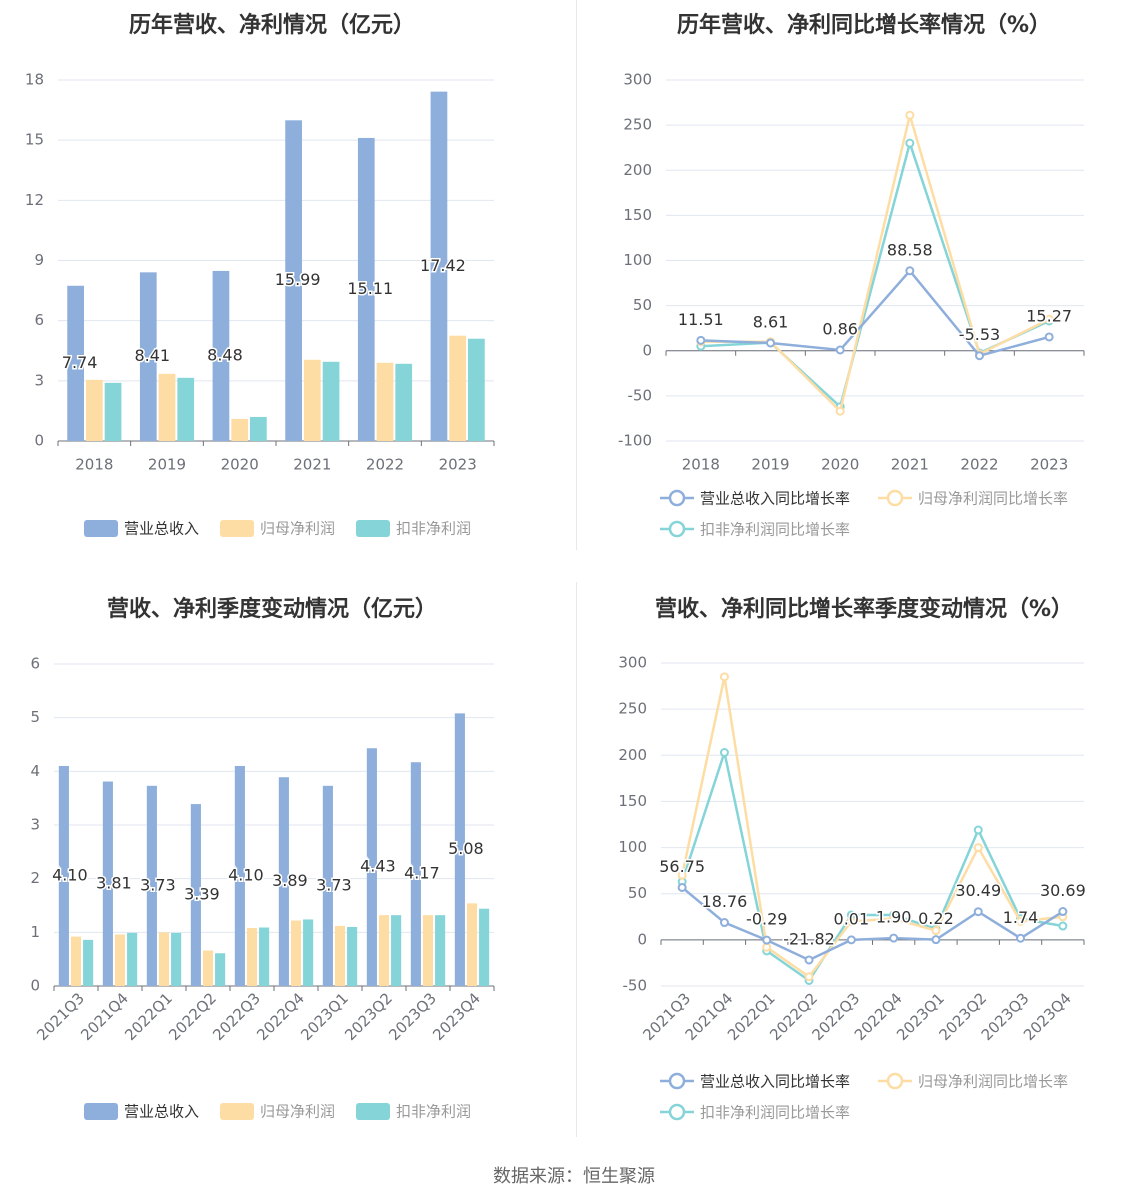 This screenshot has height=1202, width=1148. I want to click on data-label: 15.27, so click(1049, 315).